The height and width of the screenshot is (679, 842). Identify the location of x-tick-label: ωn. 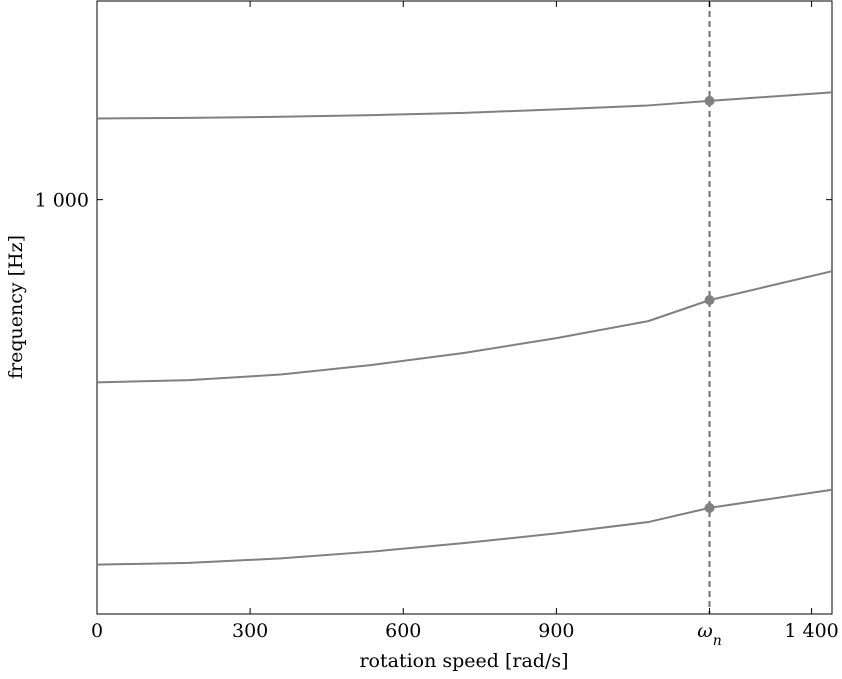
(709, 634).